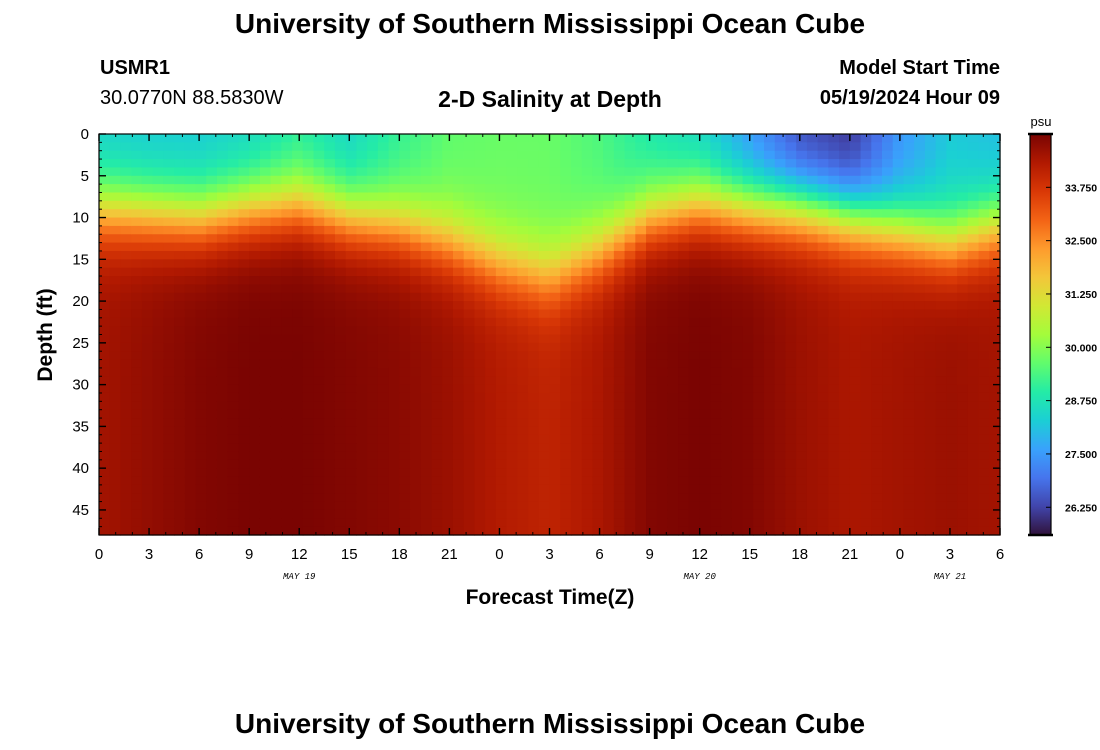 This screenshot has width=1100, height=750. I want to click on y-tick-label: 45, so click(80, 510).